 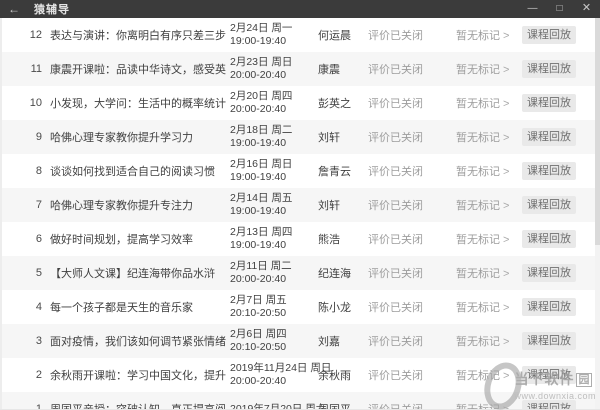 What do you see at coordinates (503, 386) in the screenshot?
I see `downxia-logo-icon` at bounding box center [503, 386].